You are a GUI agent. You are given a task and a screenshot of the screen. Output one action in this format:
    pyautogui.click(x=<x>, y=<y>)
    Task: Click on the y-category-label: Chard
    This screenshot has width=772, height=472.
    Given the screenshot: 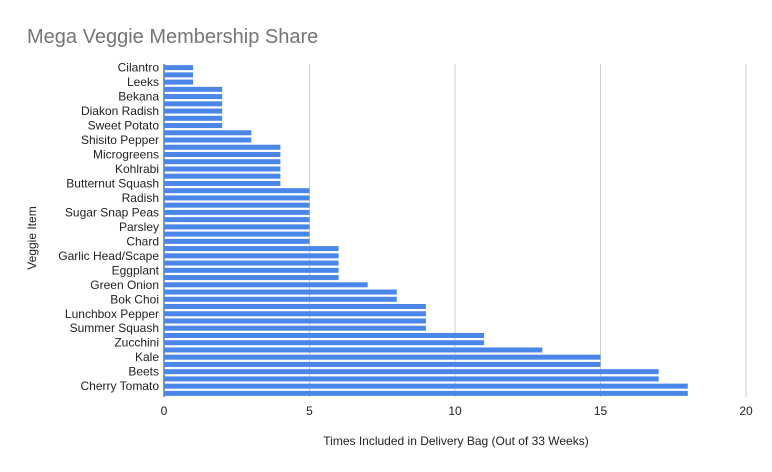 What is the action you would take?
    pyautogui.click(x=142, y=241)
    